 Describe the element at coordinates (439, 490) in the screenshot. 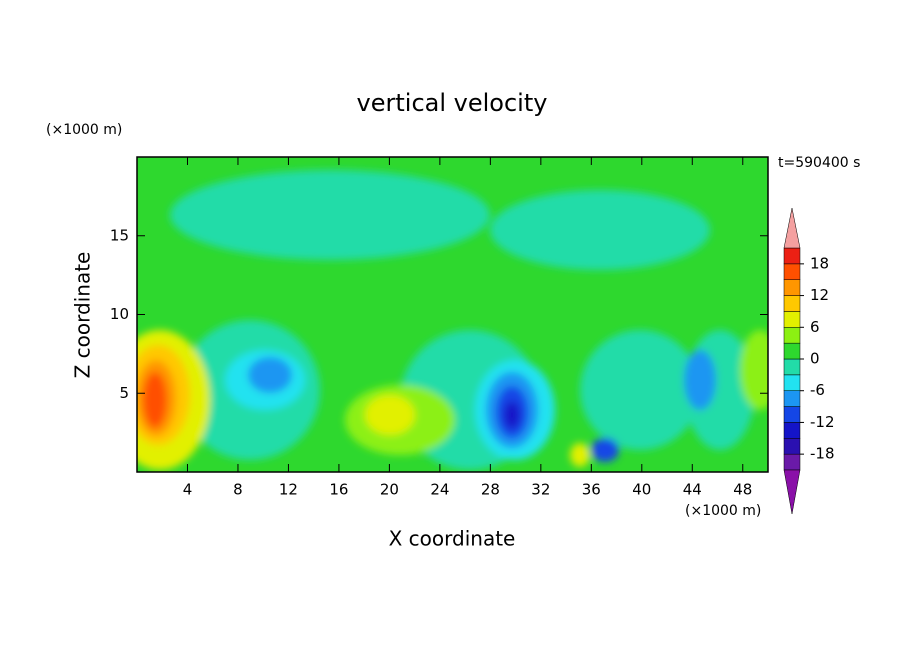

I see `x-tick-label: 24` at that location.